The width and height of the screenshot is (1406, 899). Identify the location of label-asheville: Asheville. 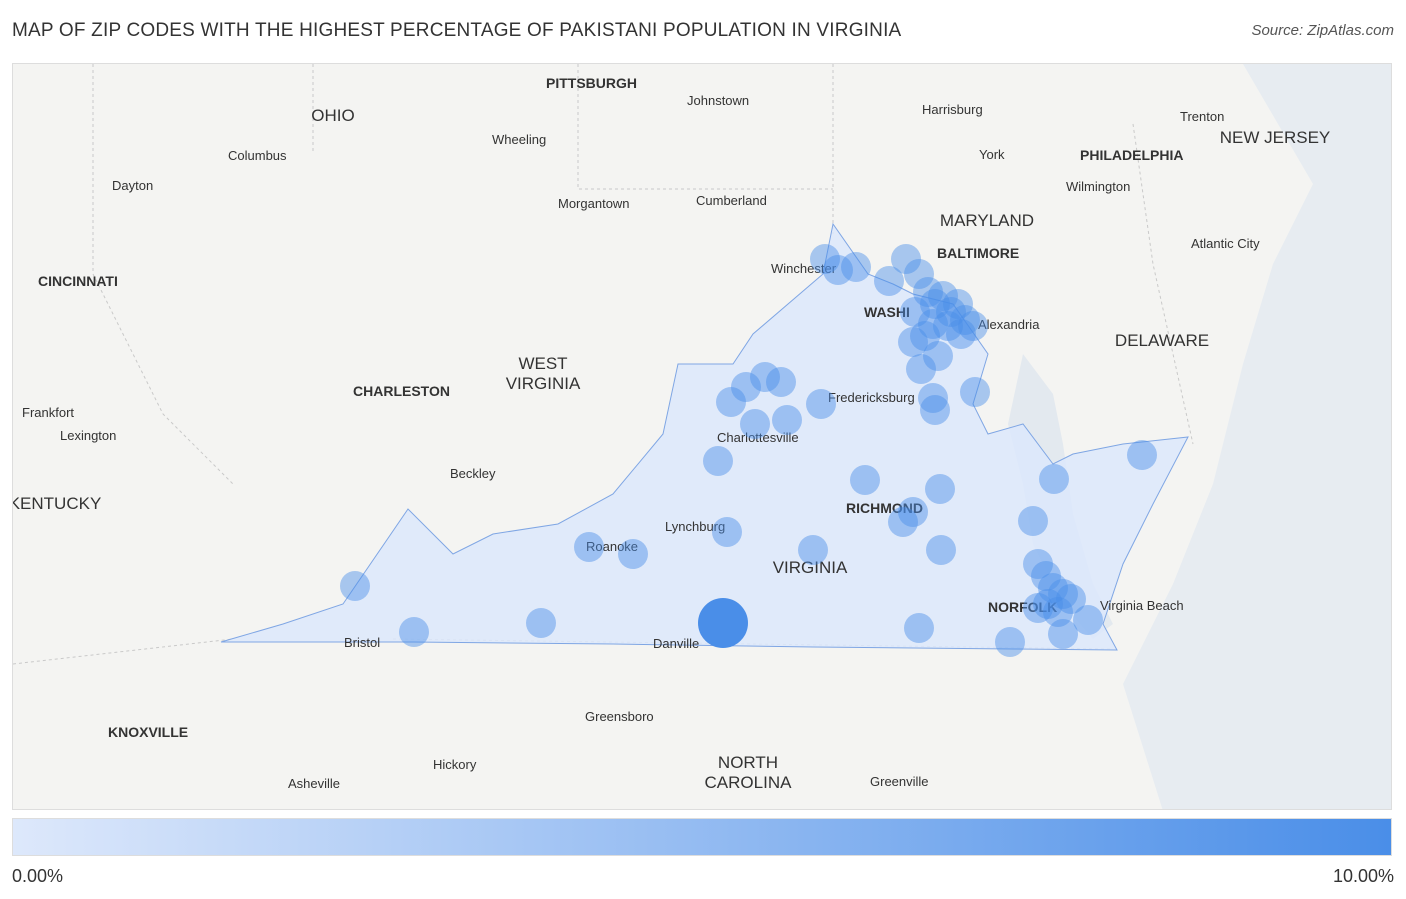
(314, 783).